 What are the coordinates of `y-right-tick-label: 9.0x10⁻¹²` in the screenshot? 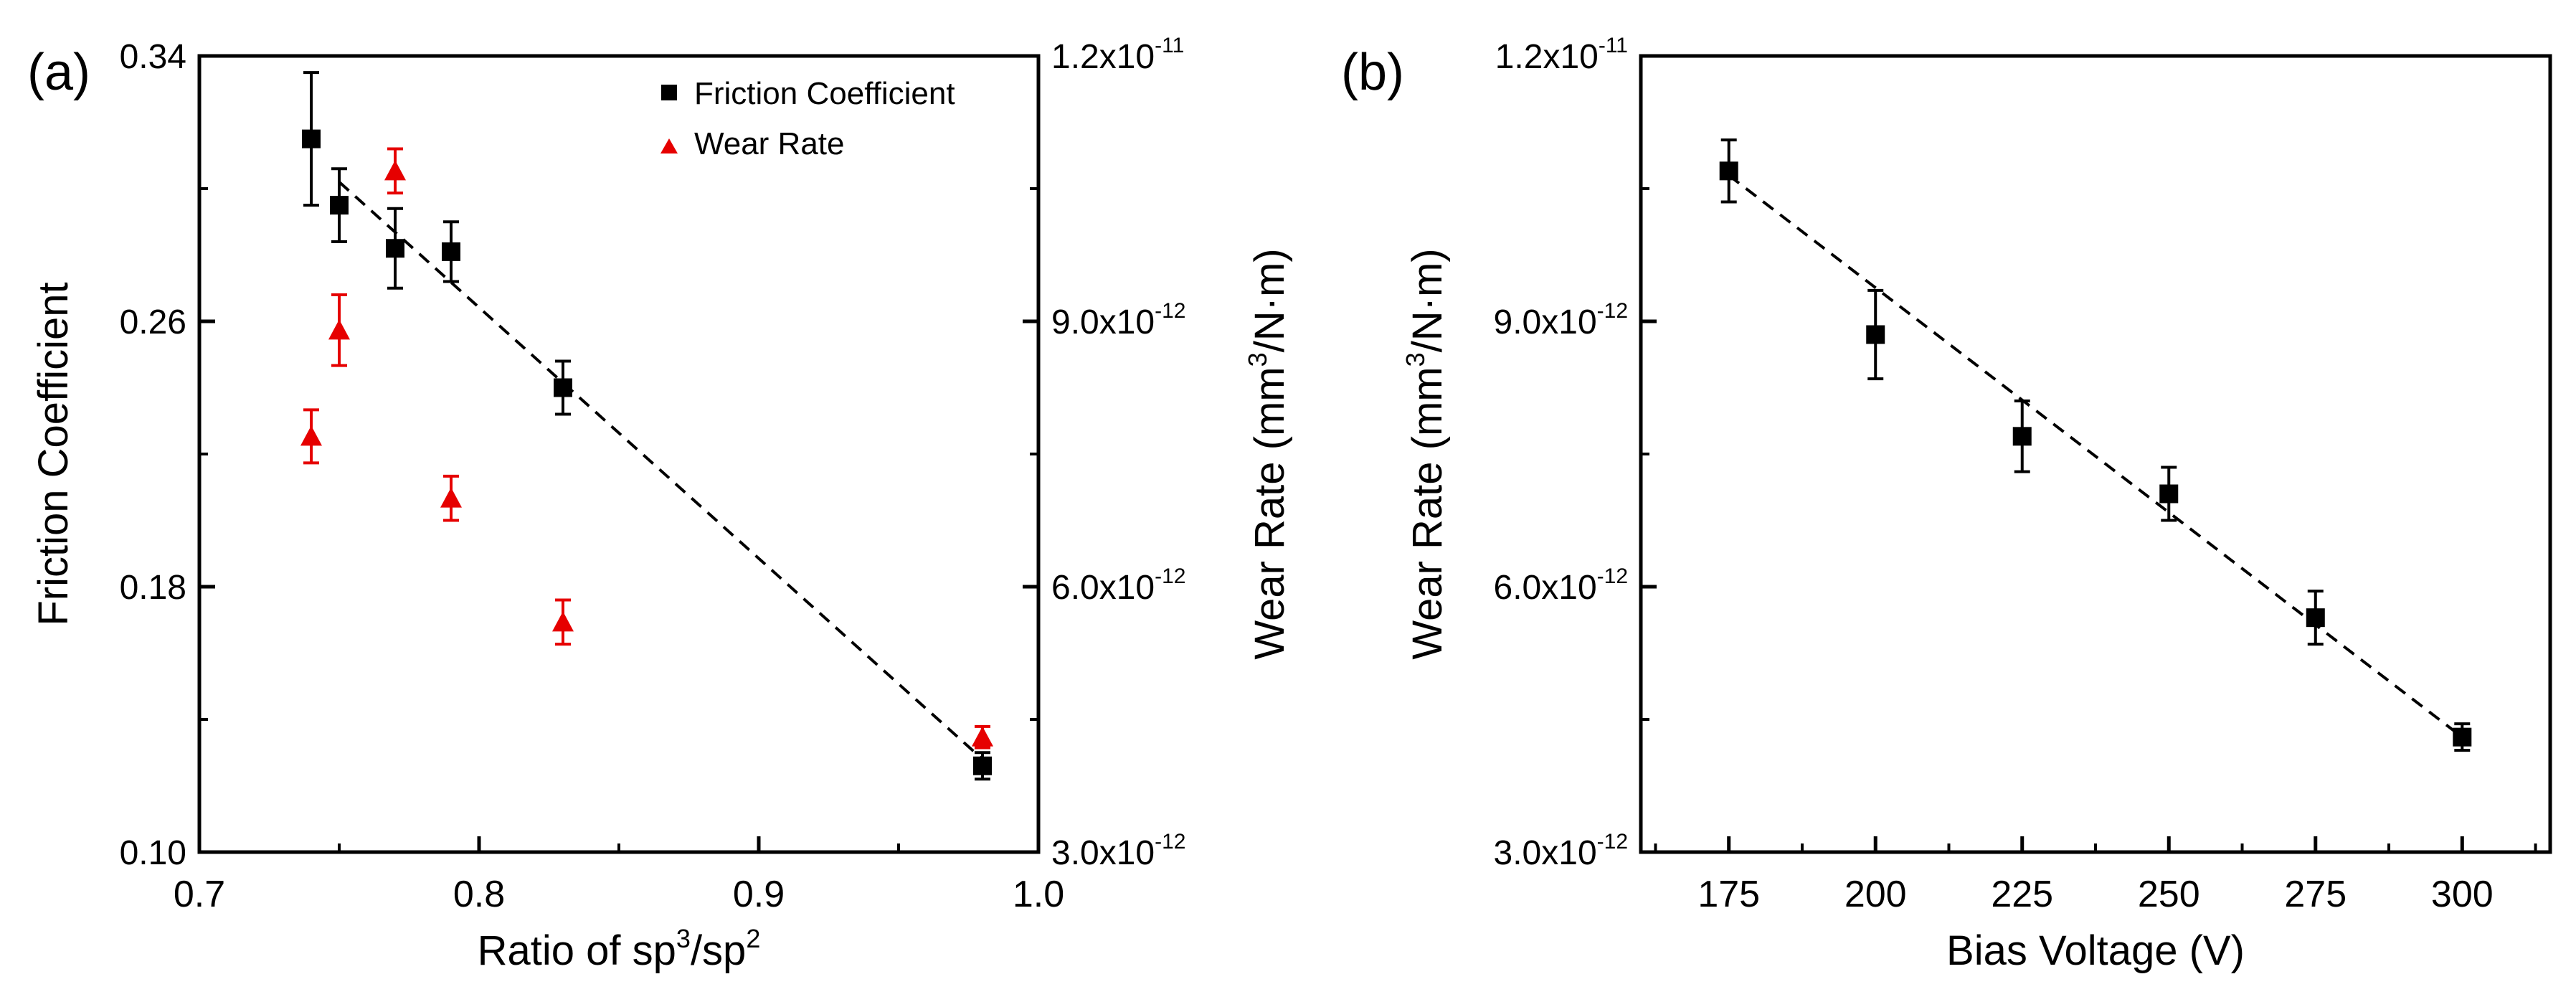 It's located at (1118, 320).